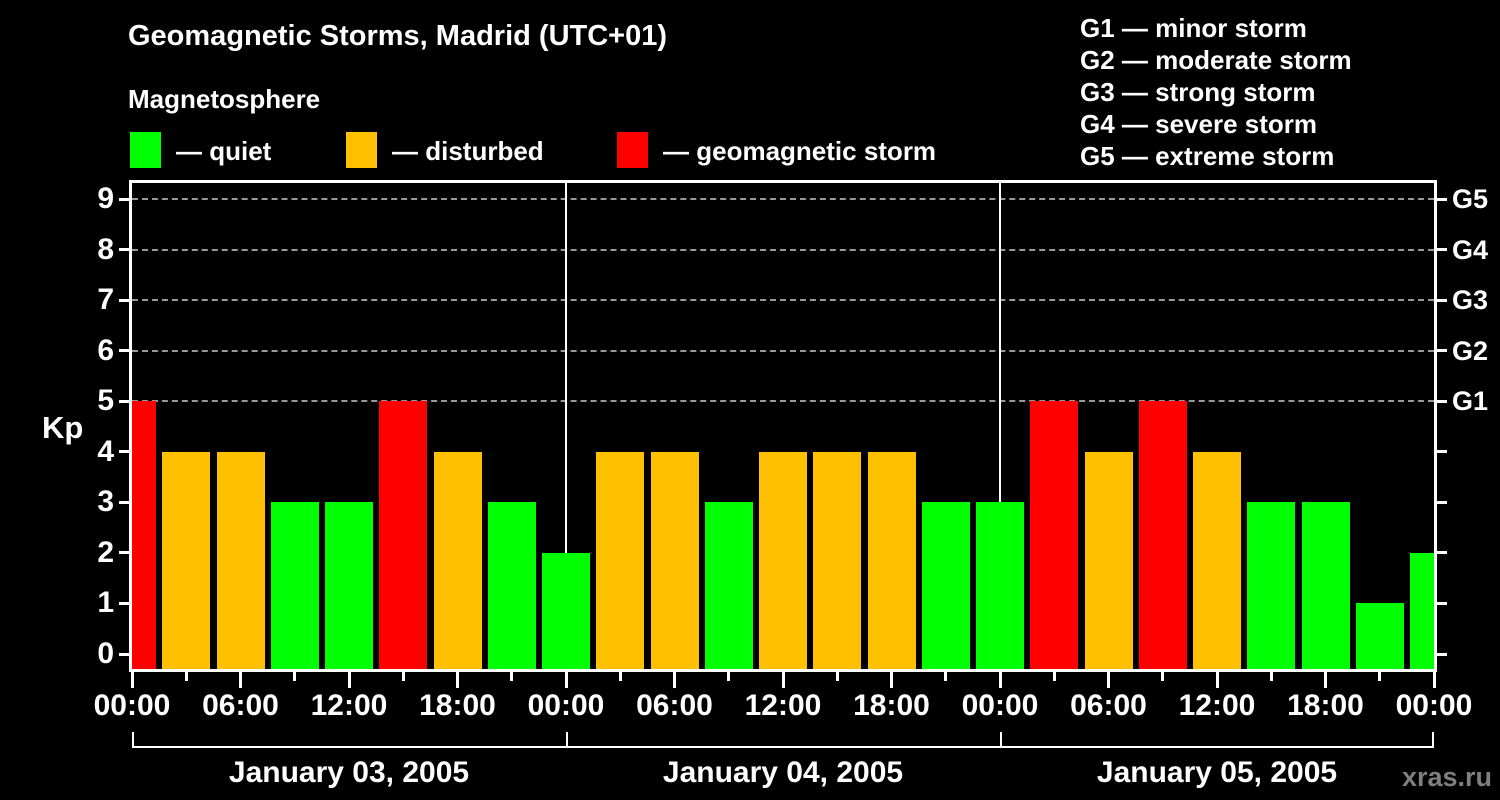 The height and width of the screenshot is (800, 1500). What do you see at coordinates (468, 151) in the screenshot?
I see `legend-label: — disturbed` at bounding box center [468, 151].